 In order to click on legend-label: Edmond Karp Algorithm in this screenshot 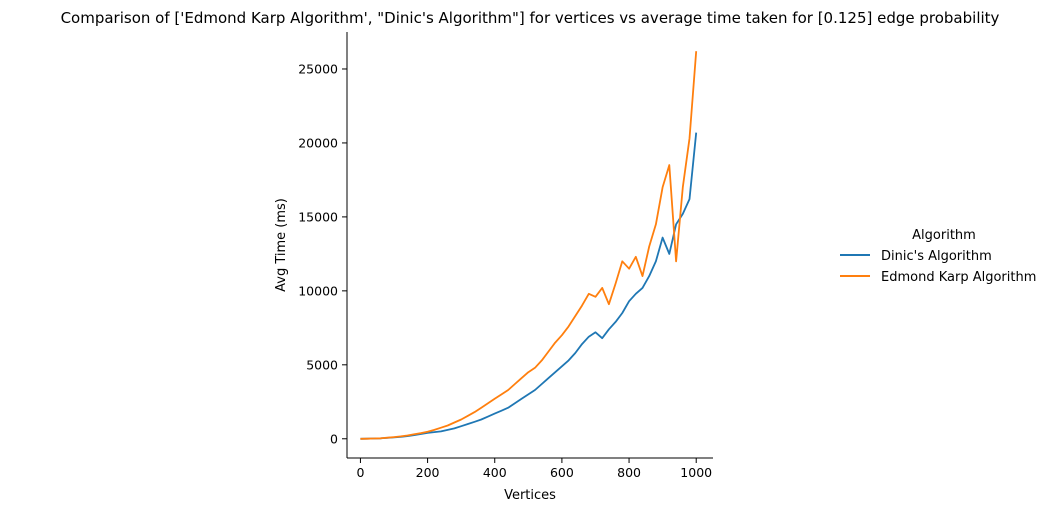, I will do `click(958, 277)`.